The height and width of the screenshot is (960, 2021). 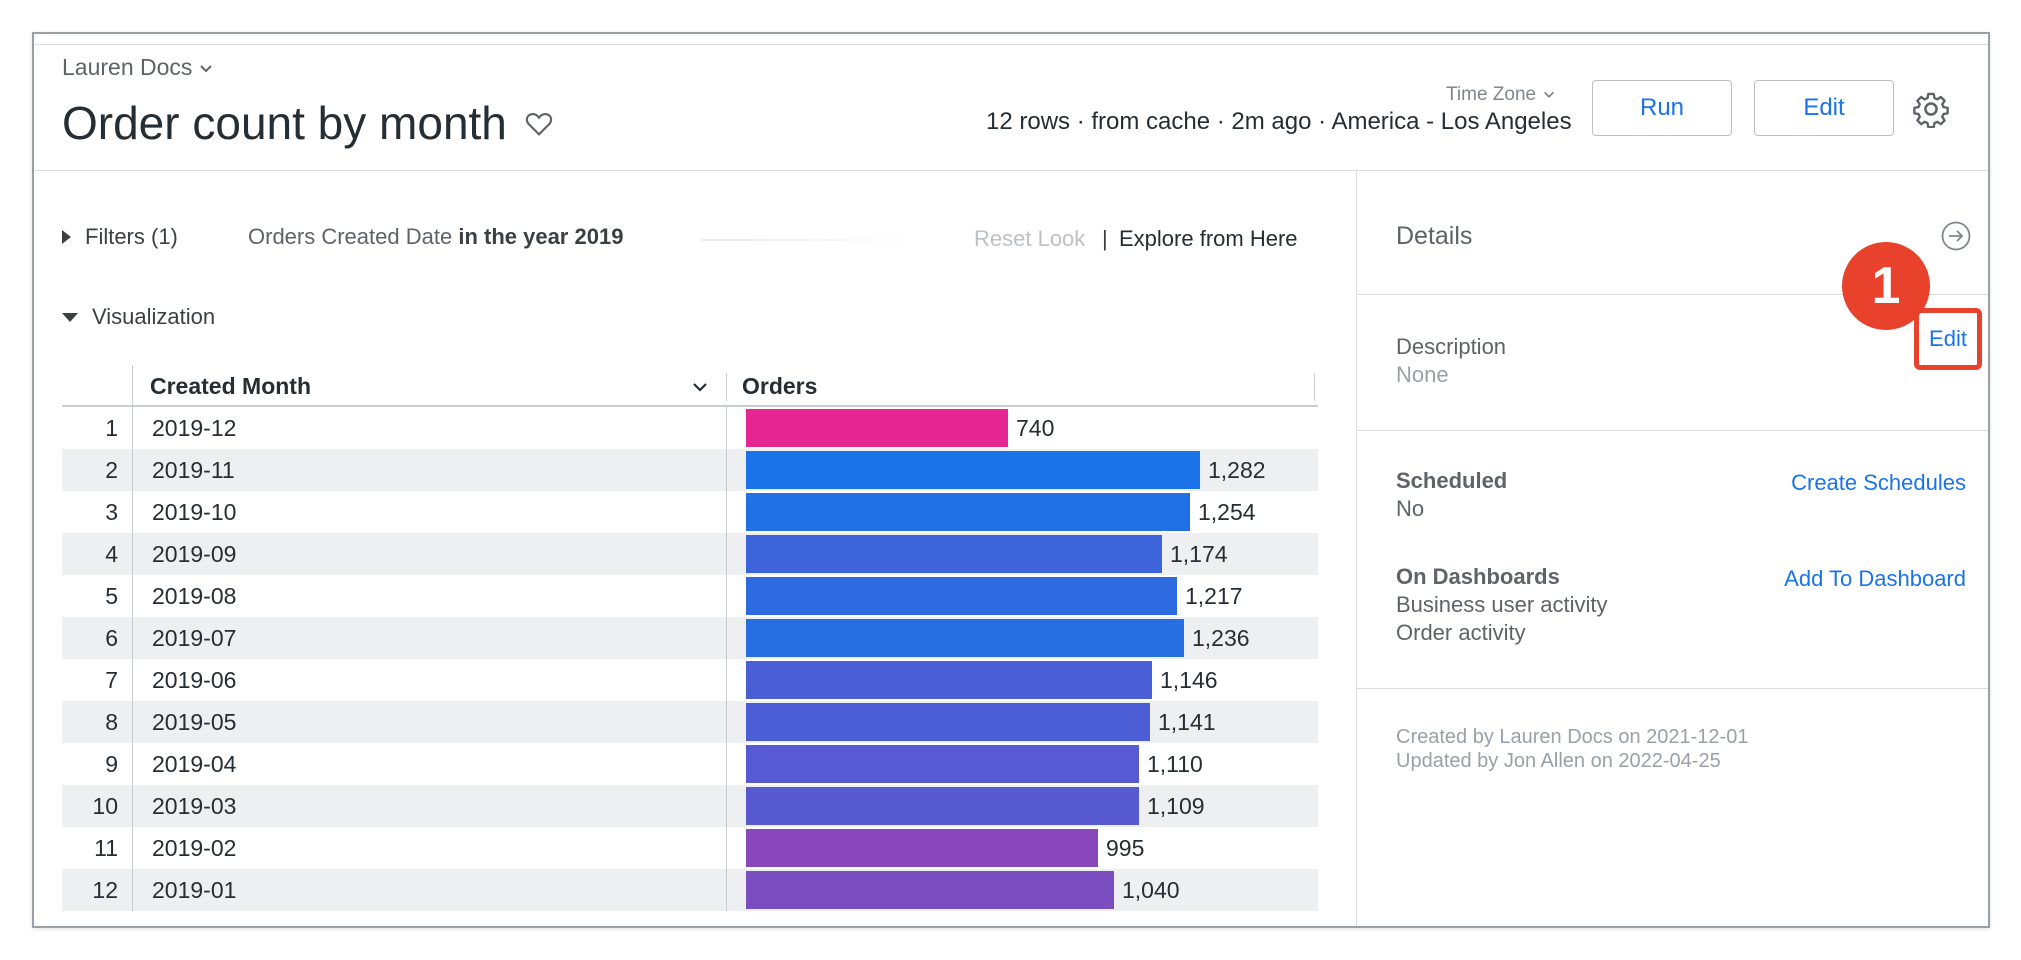 What do you see at coordinates (690, 554) in the screenshot?
I see `table-row: 4 2019-09 1,174` at bounding box center [690, 554].